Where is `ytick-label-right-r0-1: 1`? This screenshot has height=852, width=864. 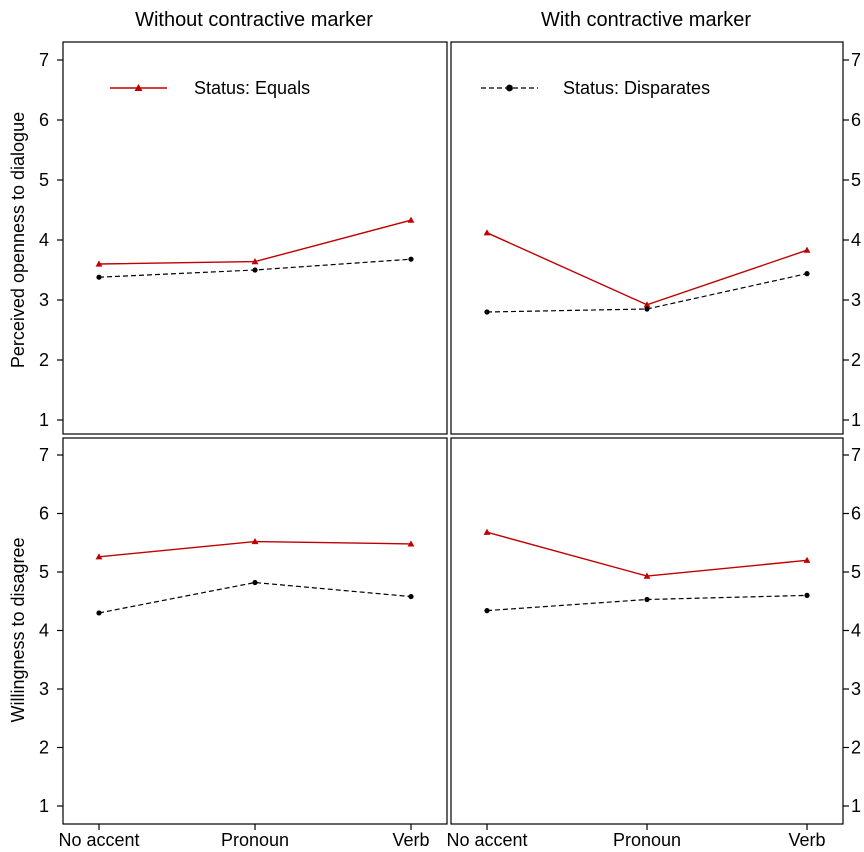
ytick-label-right-r0-1: 1 is located at coordinates (856, 420).